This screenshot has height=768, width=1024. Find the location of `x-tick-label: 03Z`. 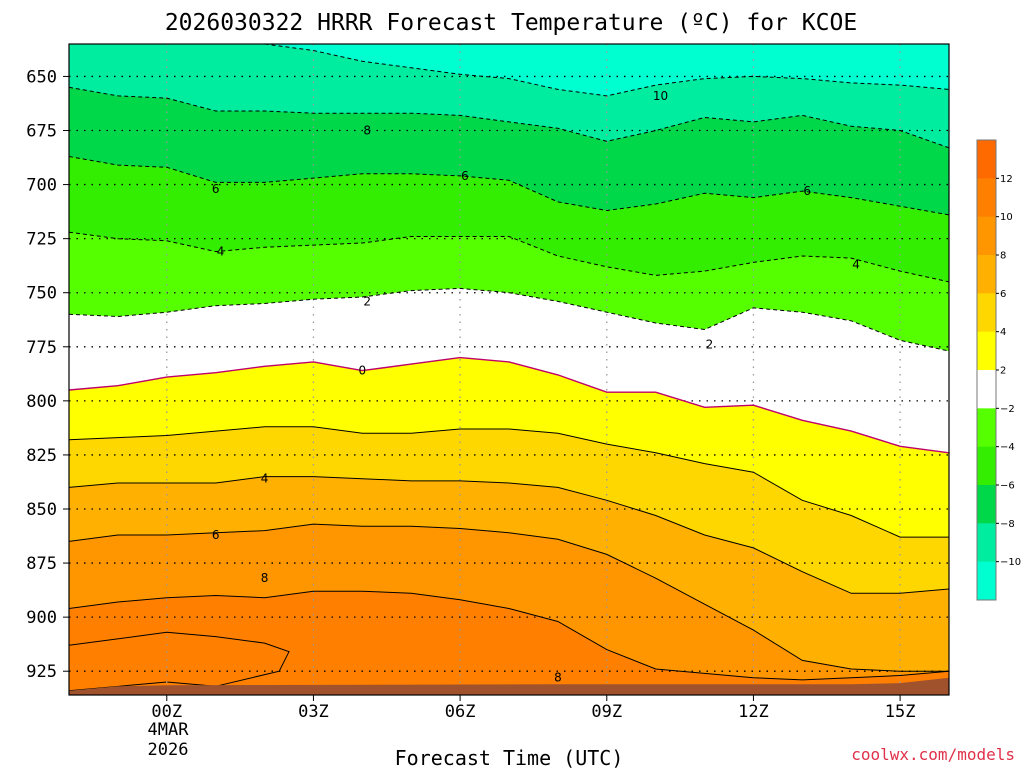

x-tick-label: 03Z is located at coordinates (313, 712).